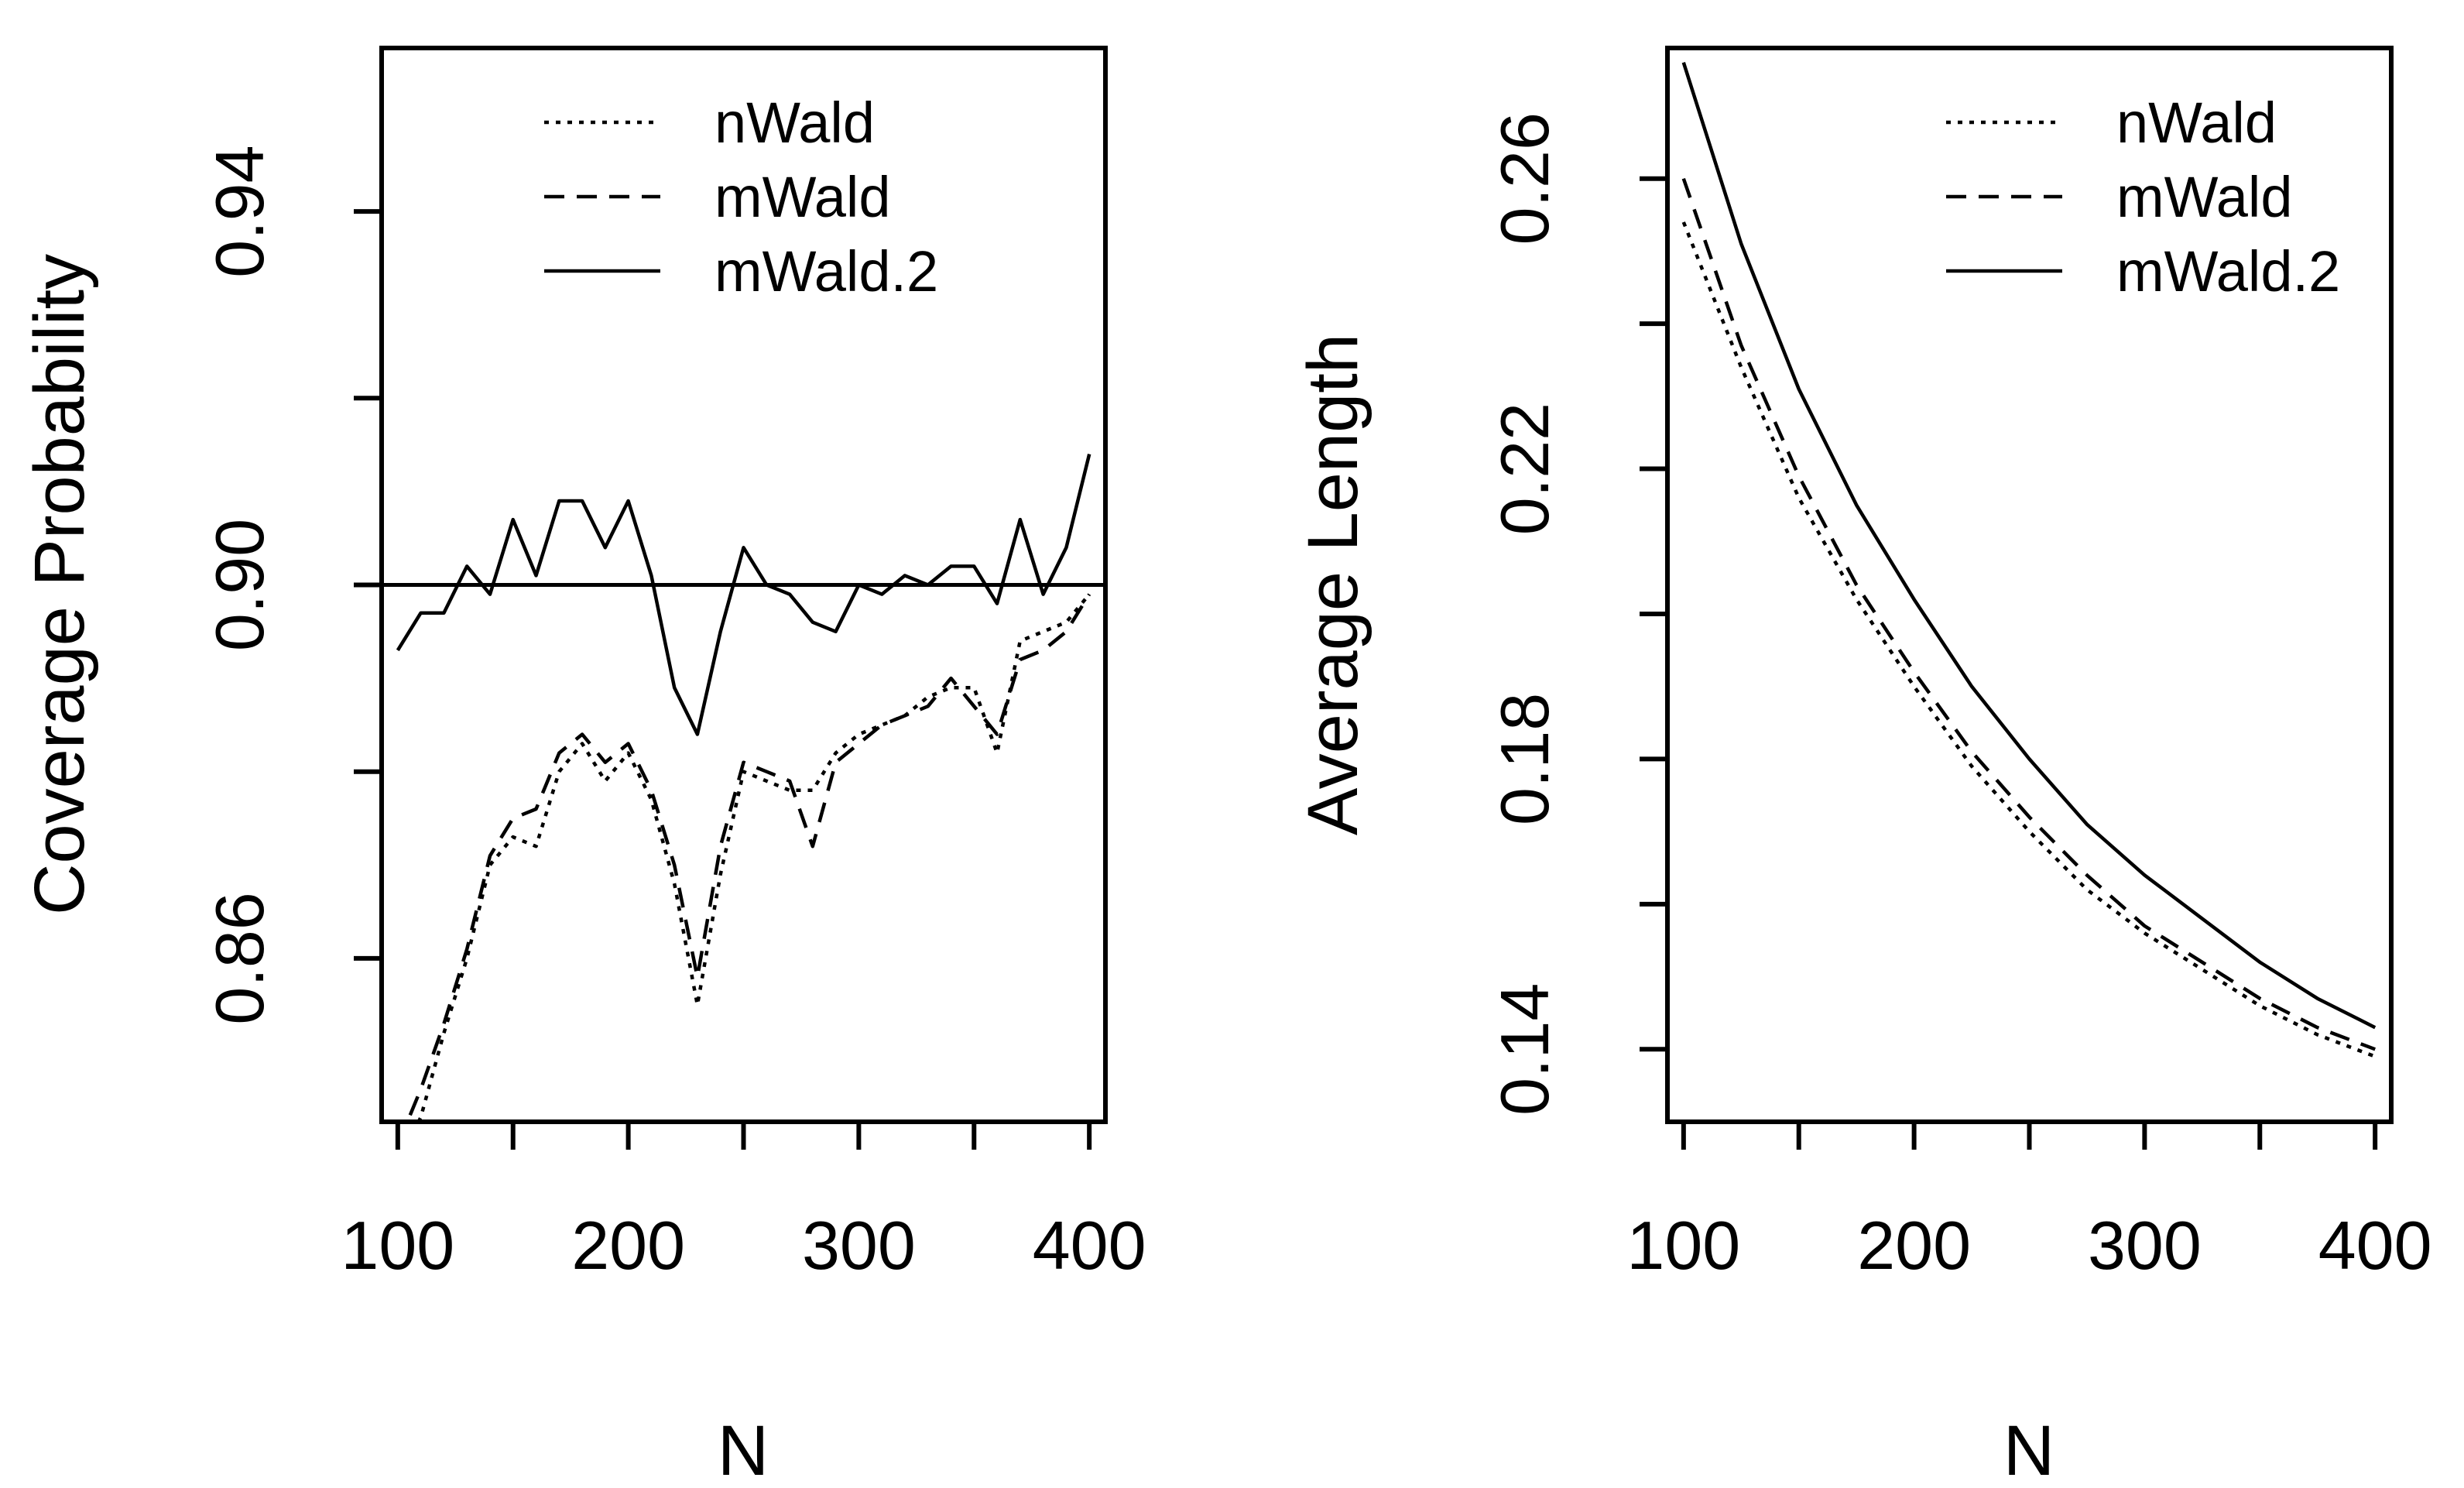  I want to click on series-line-mwald, so click(748, 857).